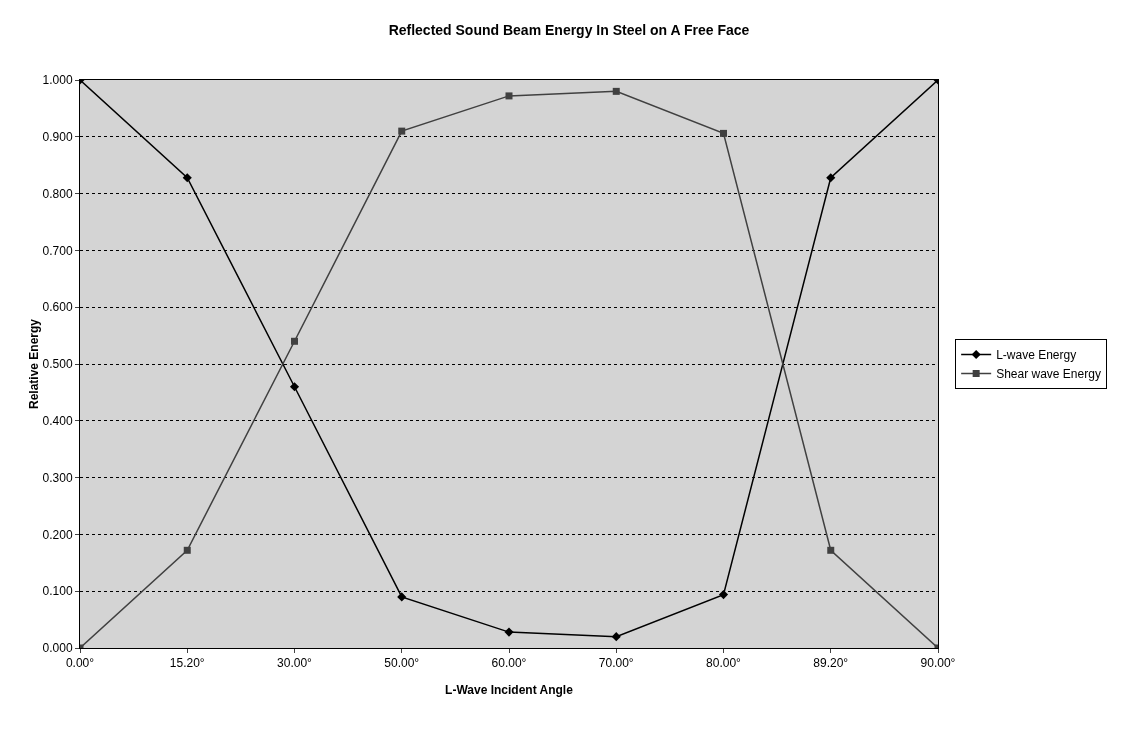  Describe the element at coordinates (402, 663) in the screenshot. I see `x-tick-label: 50.00°` at that location.